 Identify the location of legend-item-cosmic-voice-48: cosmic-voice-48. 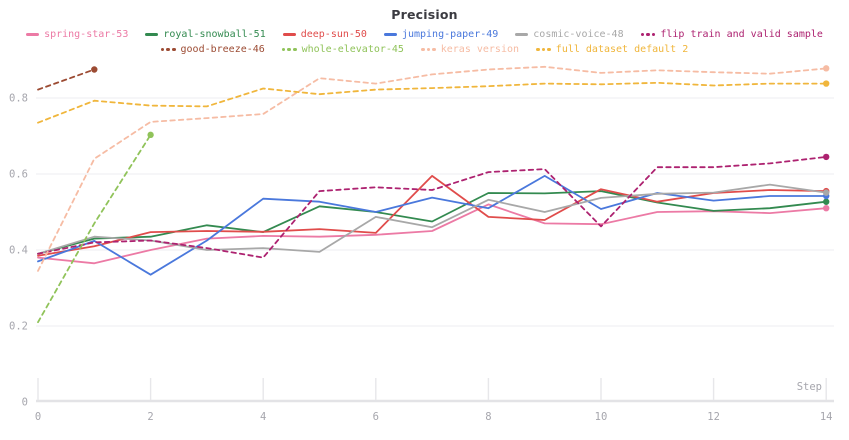
(569, 34).